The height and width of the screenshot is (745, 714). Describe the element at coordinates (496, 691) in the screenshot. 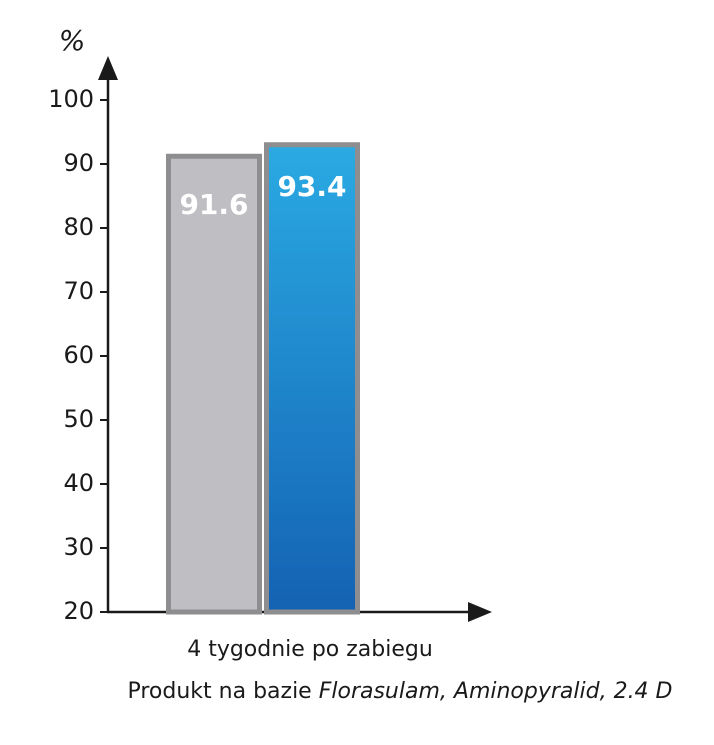

I see `caption-part: Florasulam, Aminopyralid, 2.4 D` at that location.